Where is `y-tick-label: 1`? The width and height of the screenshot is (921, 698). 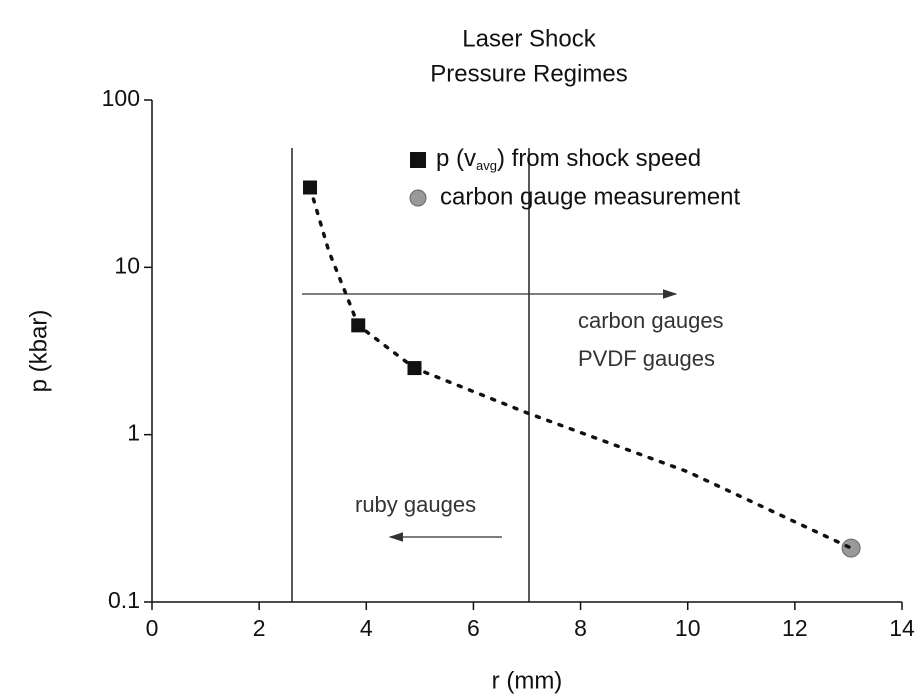
y-tick-label: 1 is located at coordinates (133, 433).